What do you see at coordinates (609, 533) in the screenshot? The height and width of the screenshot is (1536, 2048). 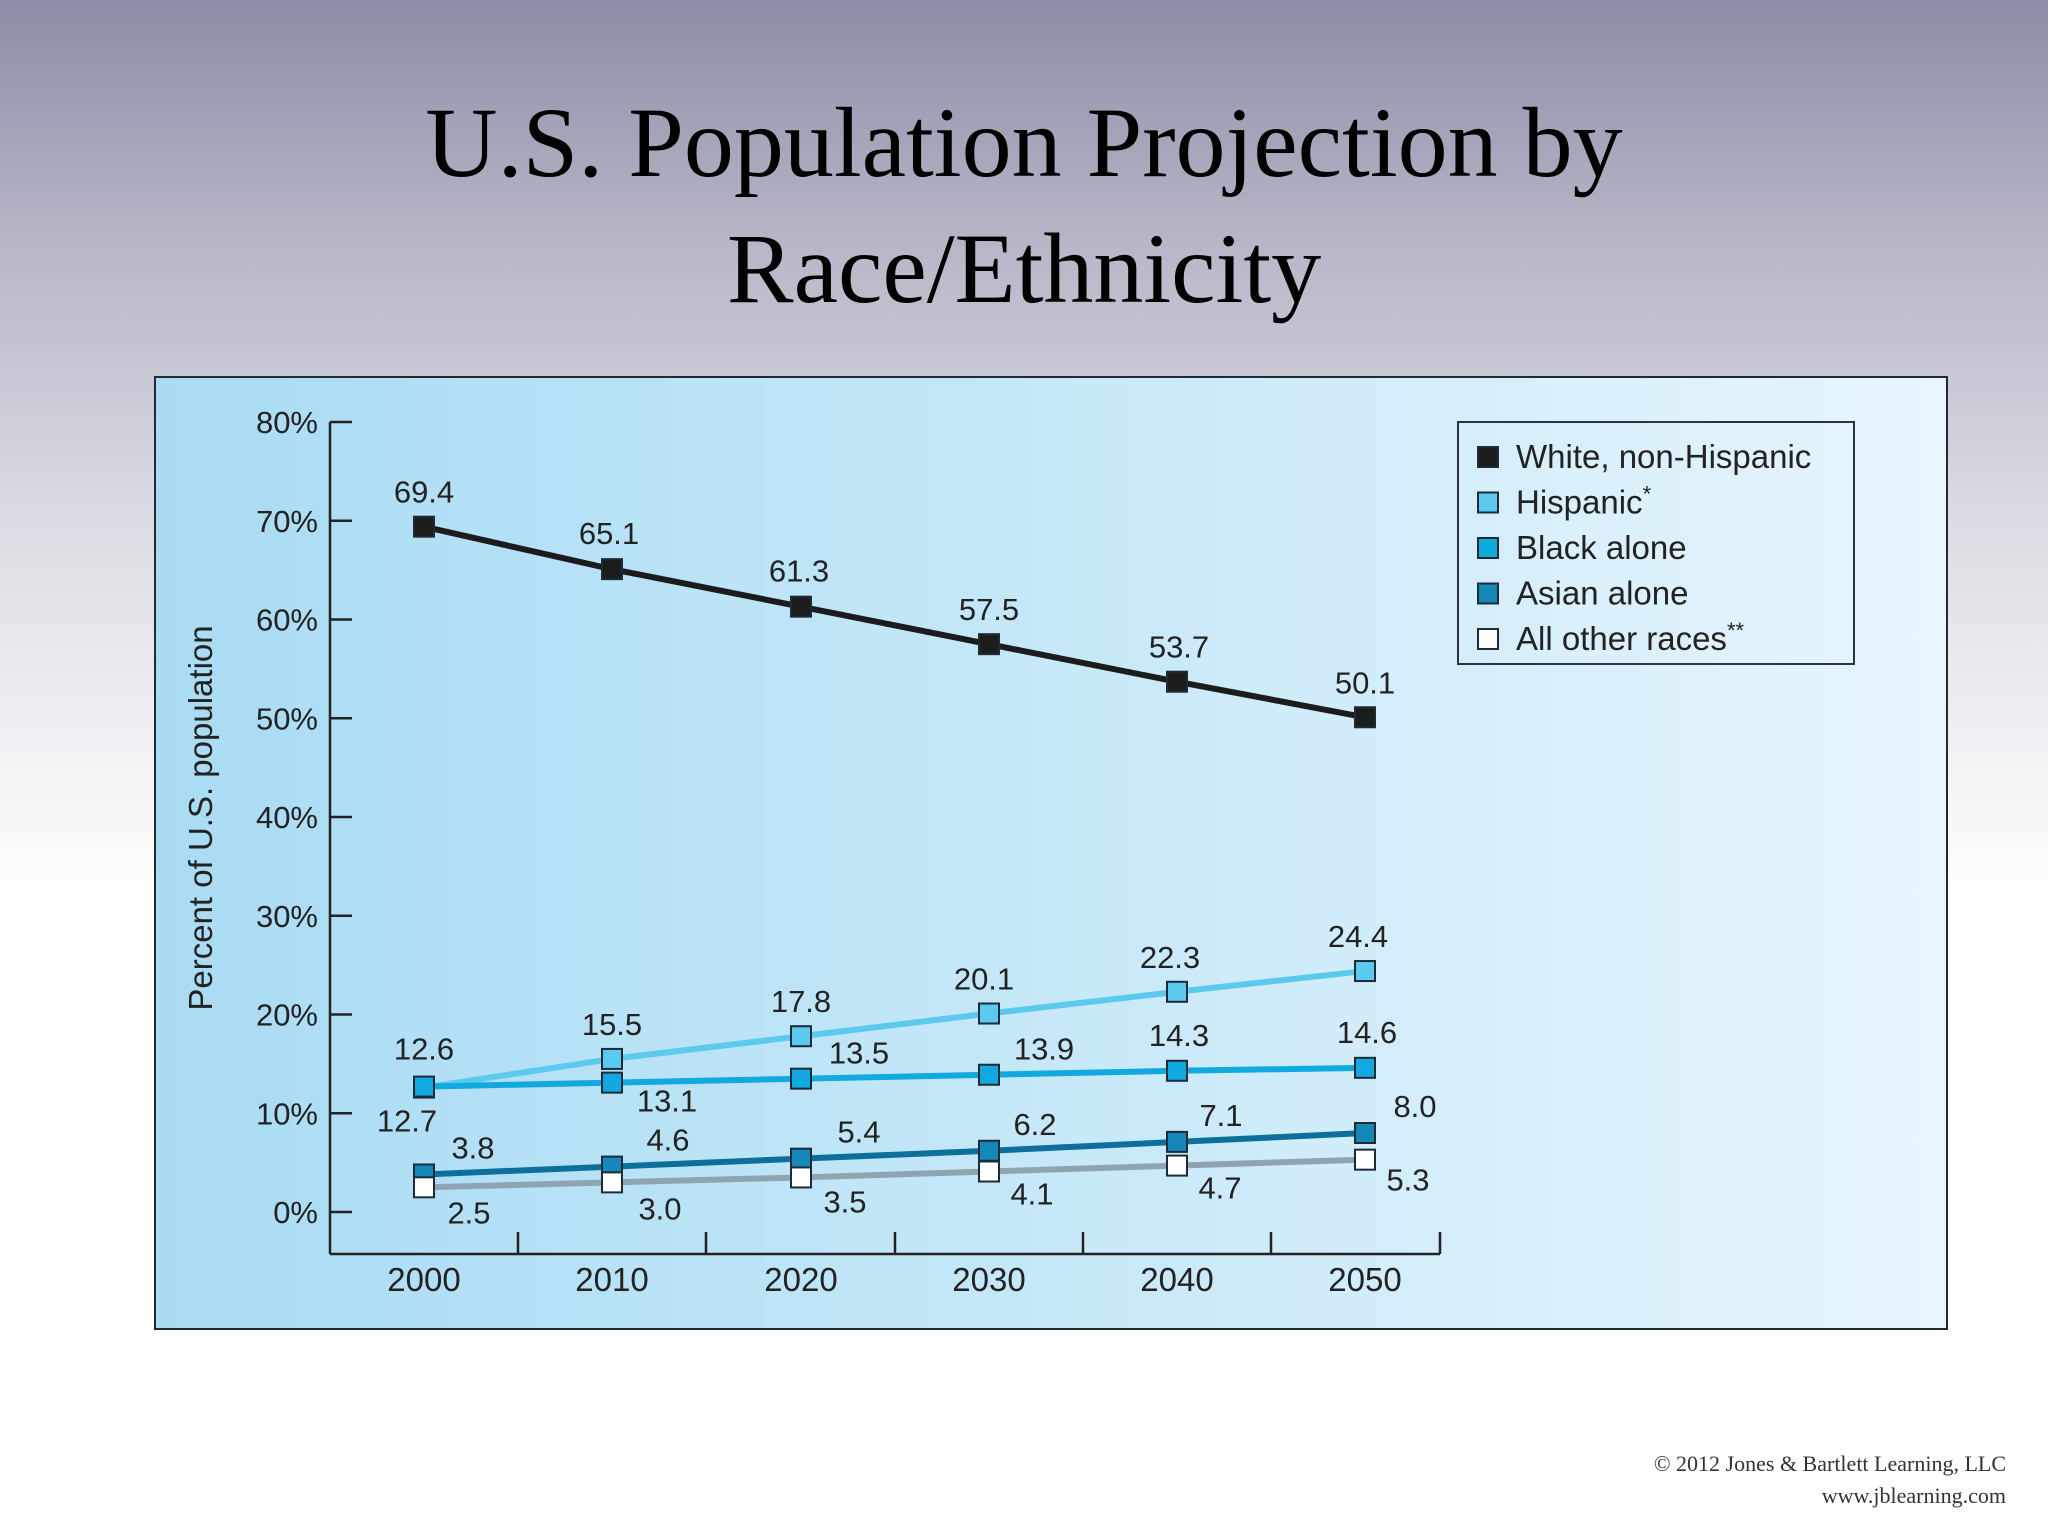 I see `data-label: 65.1` at bounding box center [609, 533].